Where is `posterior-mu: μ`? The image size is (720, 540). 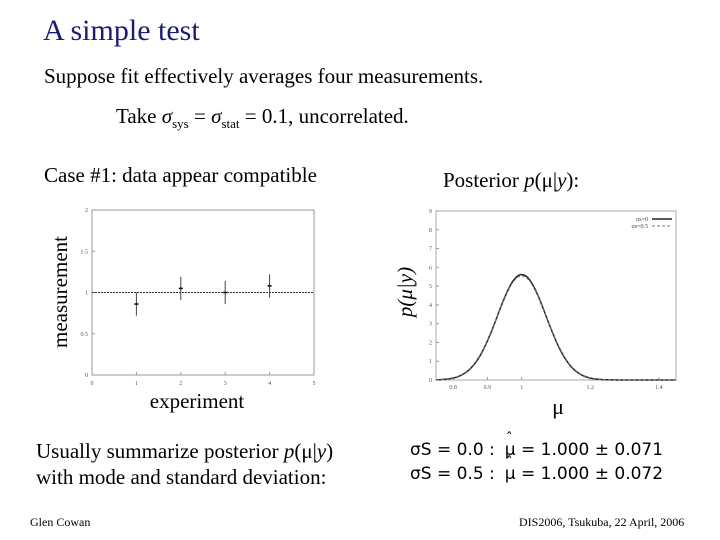 posterior-mu: μ is located at coordinates (547, 180).